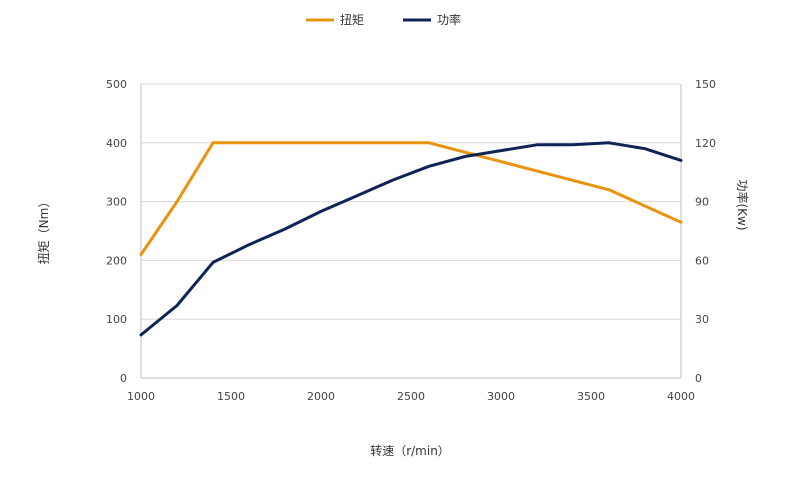 This screenshot has height=483, width=800. Describe the element at coordinates (410, 450) in the screenshot. I see `x-axis-title: 转速（r/min）` at that location.